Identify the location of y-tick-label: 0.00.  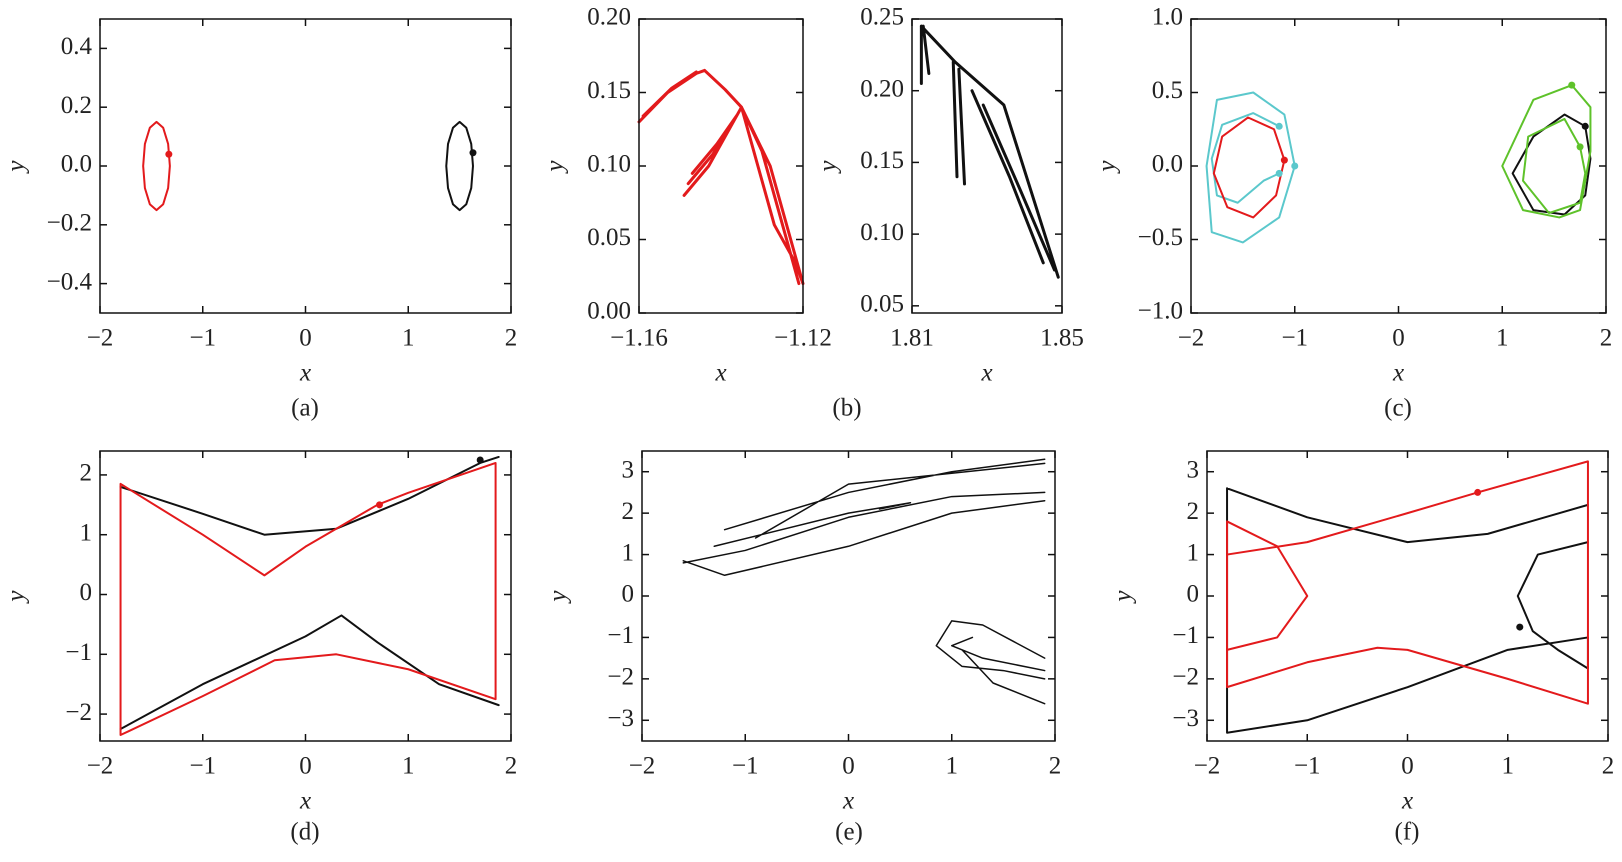
(609, 311).